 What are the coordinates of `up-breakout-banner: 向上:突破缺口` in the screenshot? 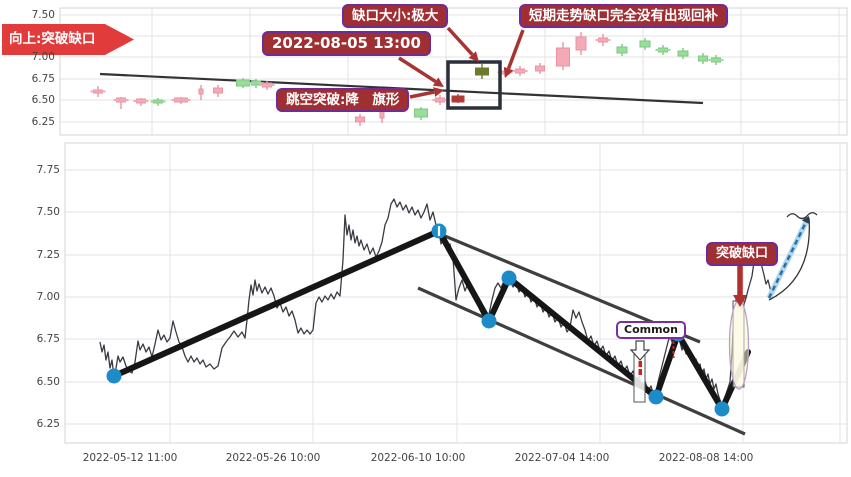 It's located at (68, 39).